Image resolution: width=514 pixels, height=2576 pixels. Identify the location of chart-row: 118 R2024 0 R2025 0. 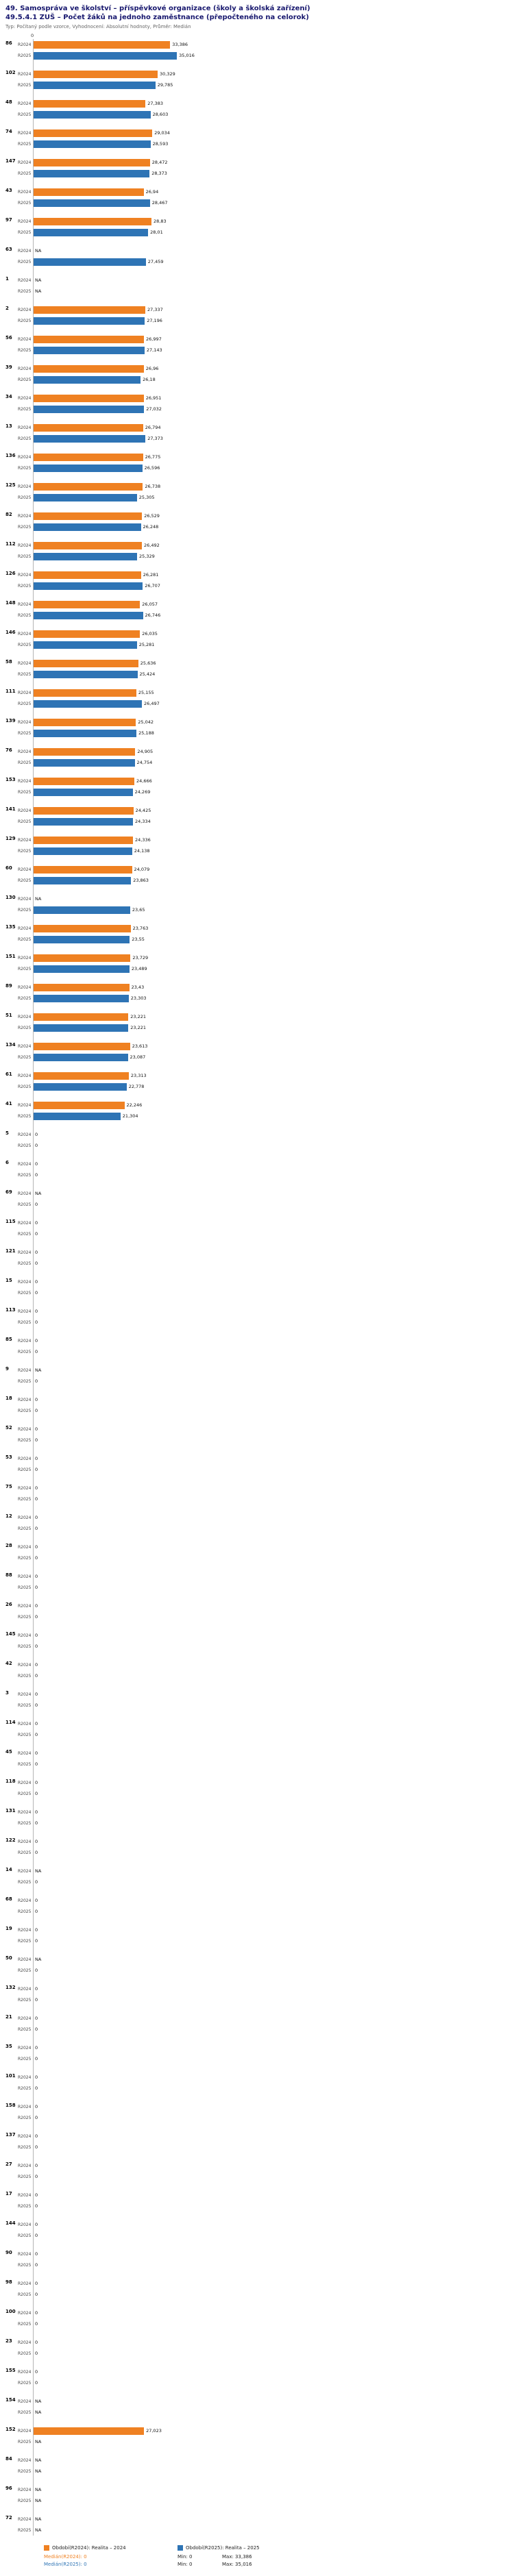
(257, 1788).